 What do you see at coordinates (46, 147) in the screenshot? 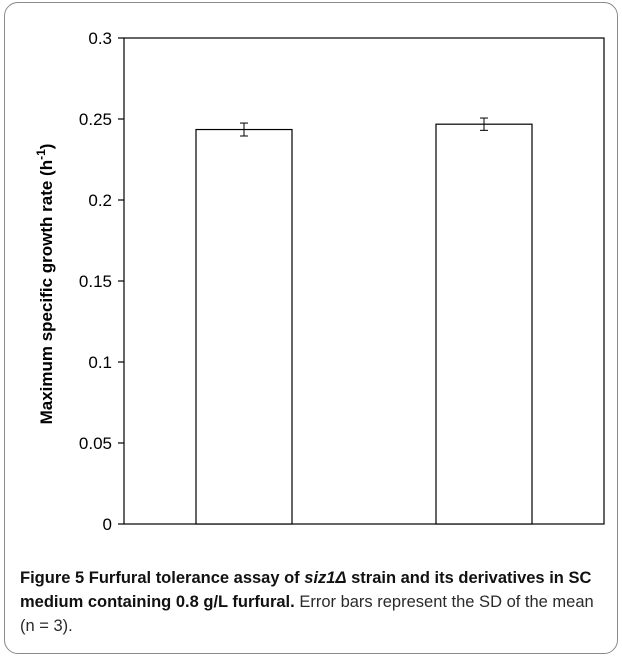
I see `y-axis-label-close: )` at bounding box center [46, 147].